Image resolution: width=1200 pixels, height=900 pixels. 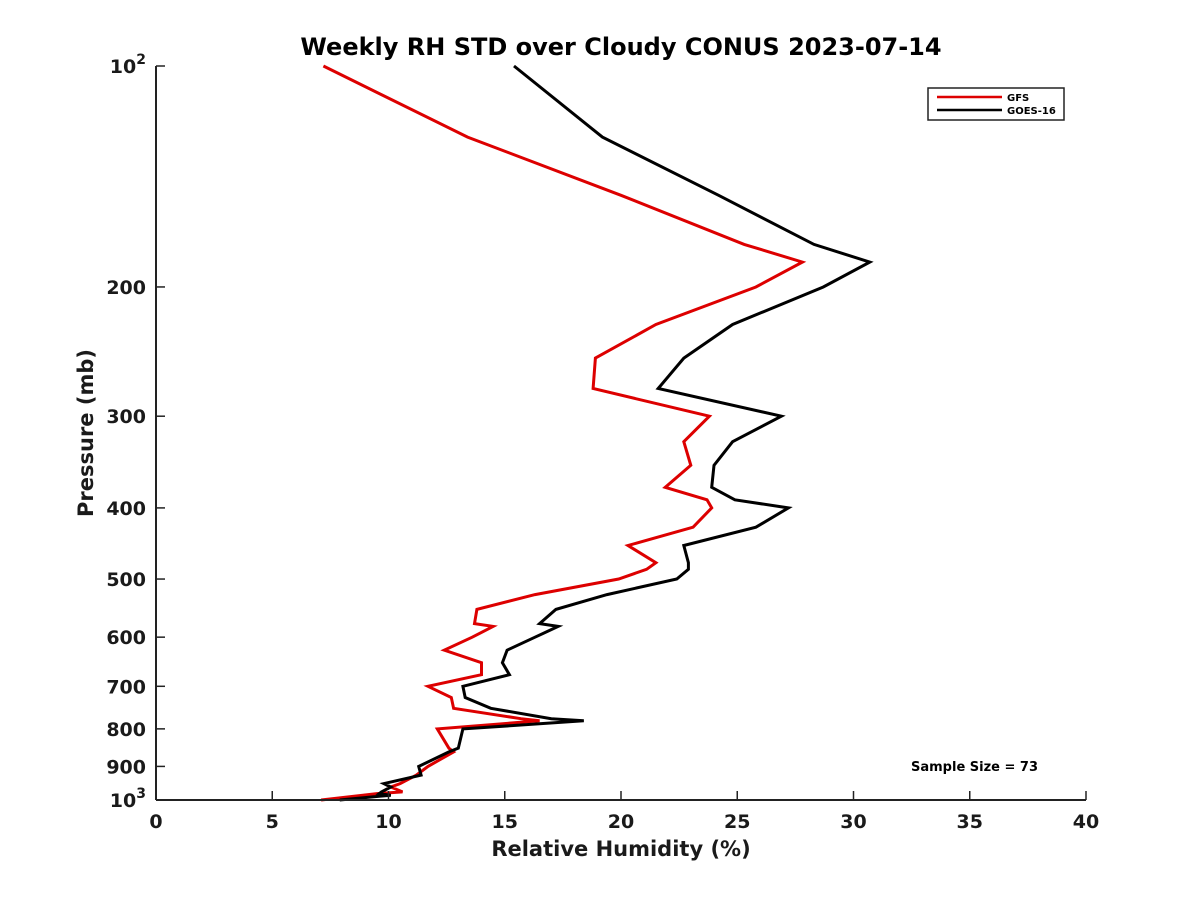 What do you see at coordinates (621, 822) in the screenshot?
I see `x-tick-label: 20` at bounding box center [621, 822].